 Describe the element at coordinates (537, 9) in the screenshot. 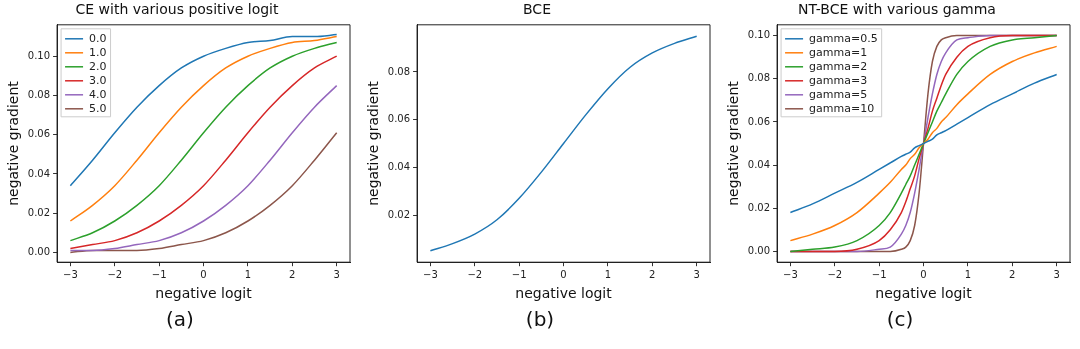

I see `chart-title: BCE` at that location.